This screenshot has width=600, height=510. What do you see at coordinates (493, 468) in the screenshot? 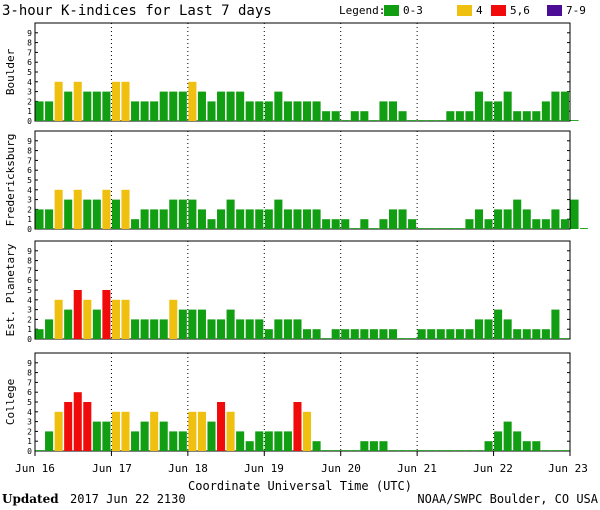
I see `x-tick-label: Jun 22` at bounding box center [493, 468].